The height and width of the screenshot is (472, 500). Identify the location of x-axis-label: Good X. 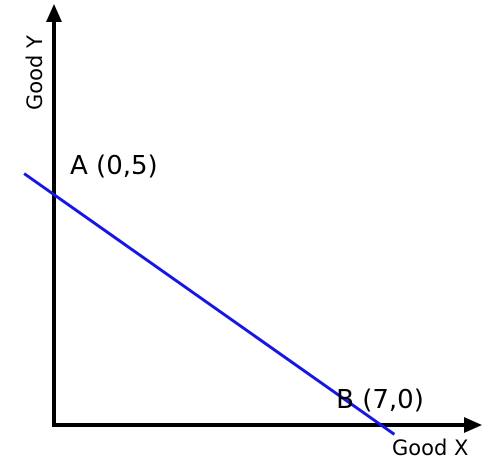
(430, 448).